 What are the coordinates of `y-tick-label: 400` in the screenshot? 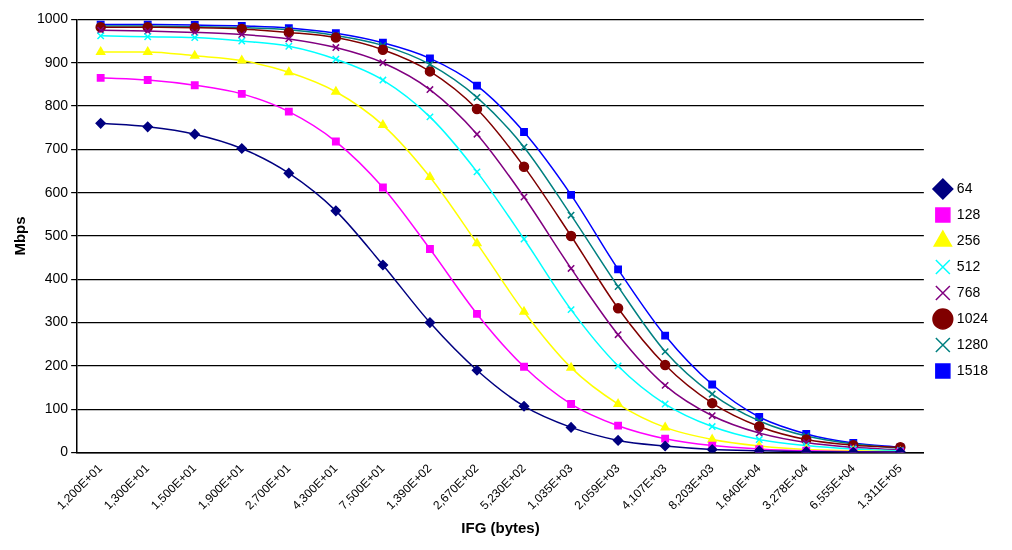 It's located at (56, 278).